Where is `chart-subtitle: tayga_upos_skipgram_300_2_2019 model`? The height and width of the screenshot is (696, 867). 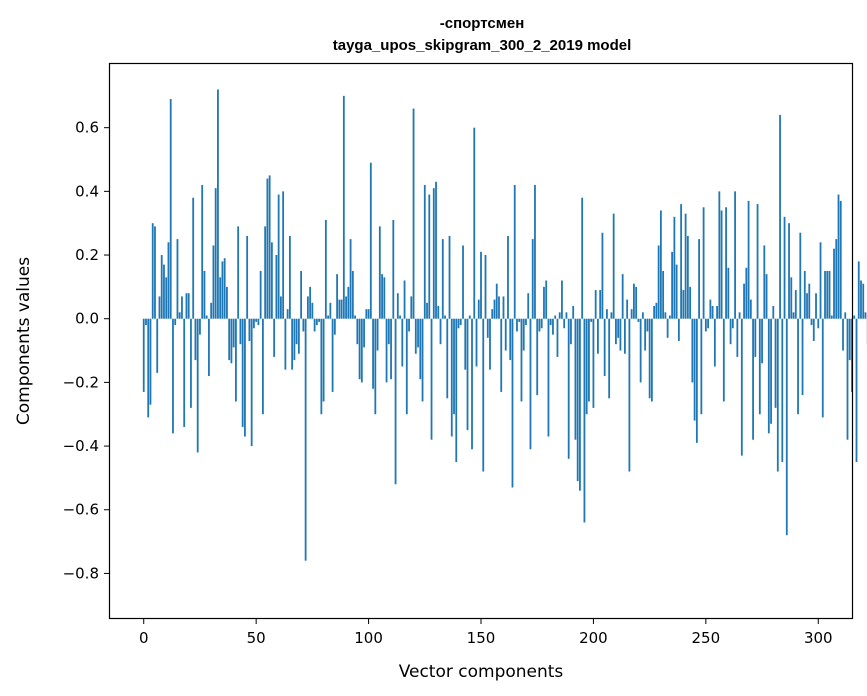
chart-subtitle: tayga_upos_skipgram_300_2_2019 model is located at coordinates (482, 45).